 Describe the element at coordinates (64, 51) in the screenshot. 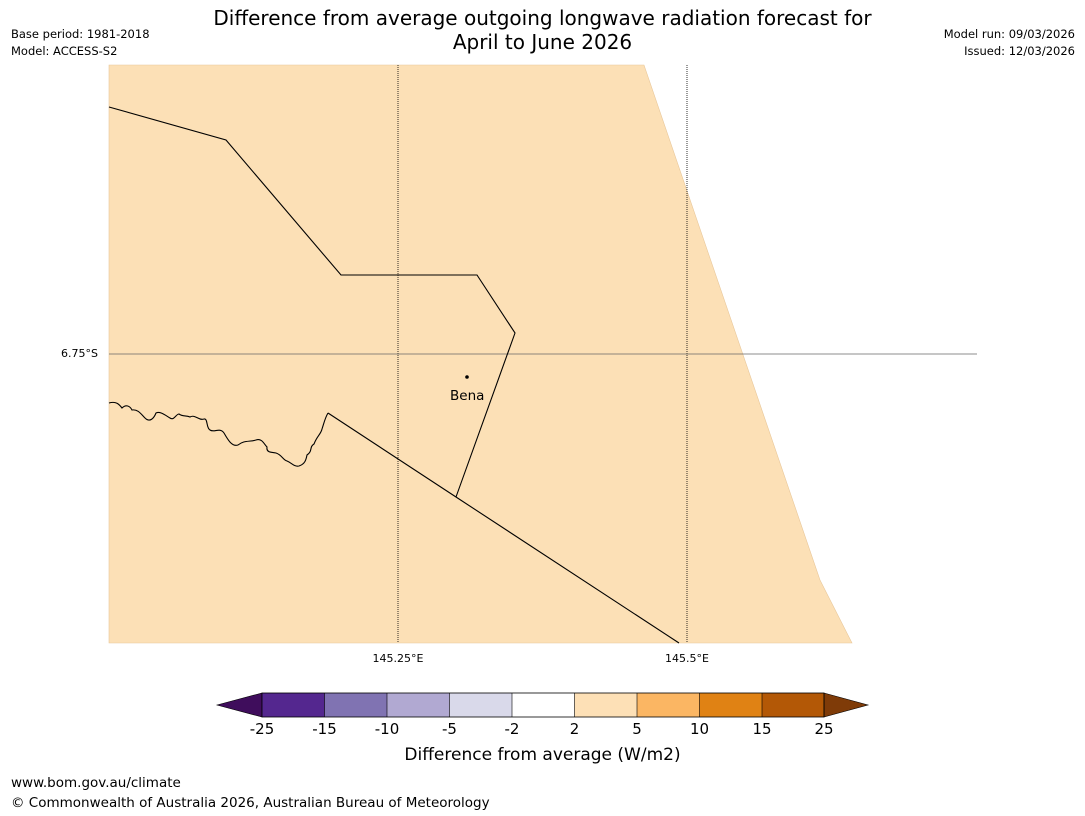

I see `model-text: Model: ACCESS-S2` at that location.